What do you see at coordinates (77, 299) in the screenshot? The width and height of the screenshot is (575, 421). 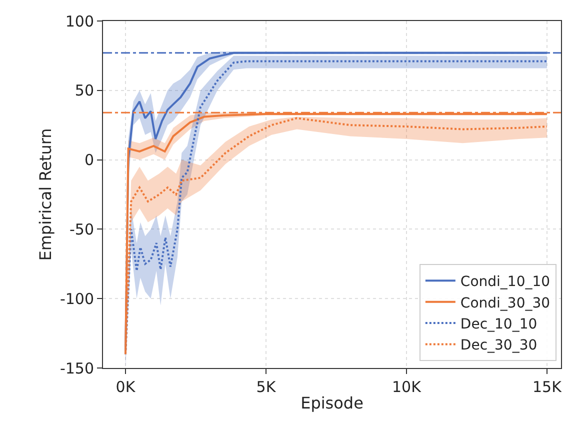 I see `y-tick-label: -100` at bounding box center [77, 299].